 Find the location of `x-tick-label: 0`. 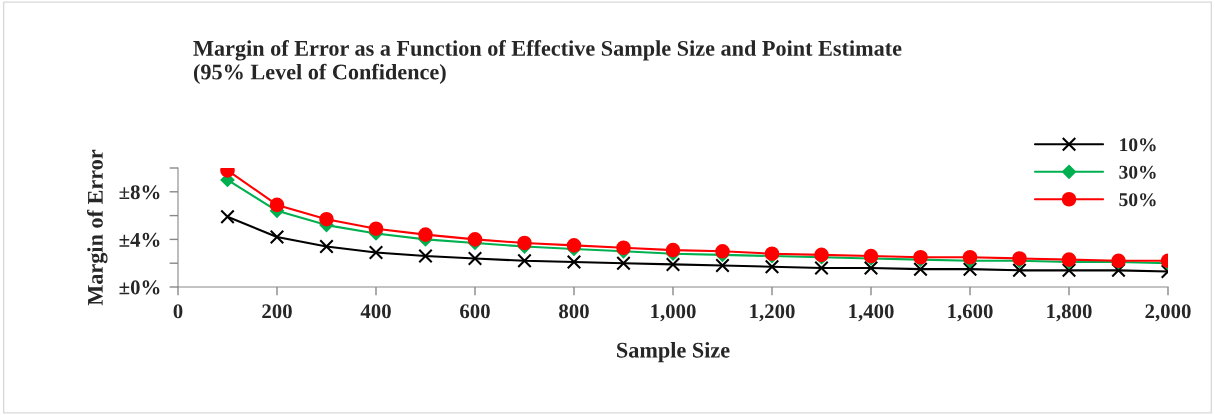

x-tick-label: 0 is located at coordinates (178, 311).